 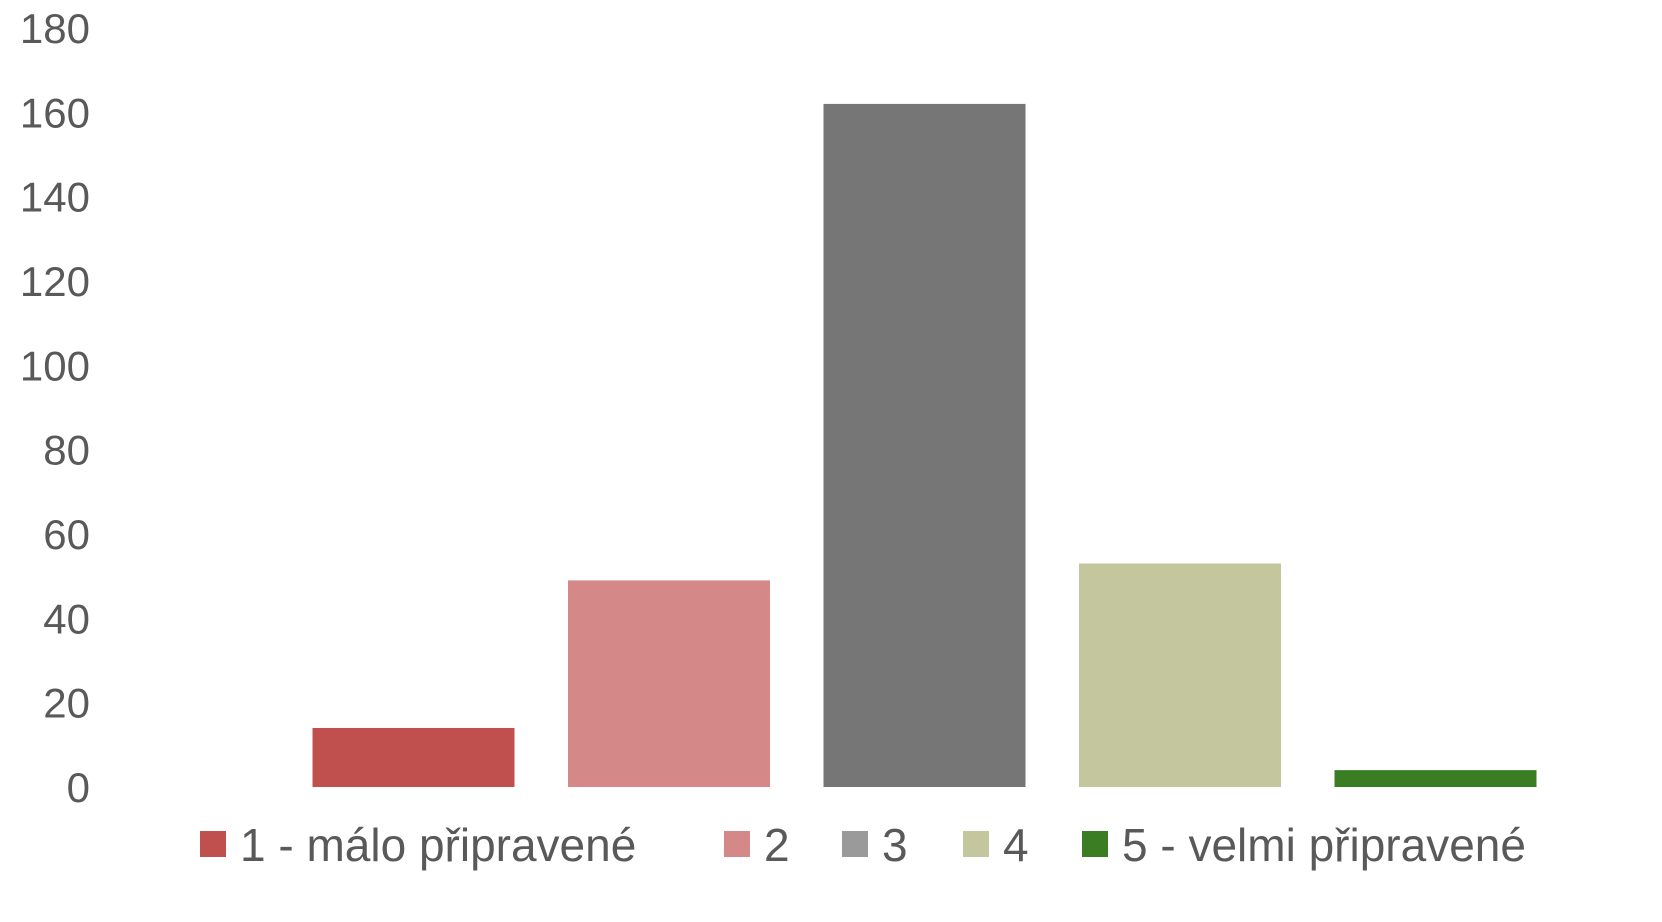 I want to click on y-tick-label: 60, so click(x=66, y=534).